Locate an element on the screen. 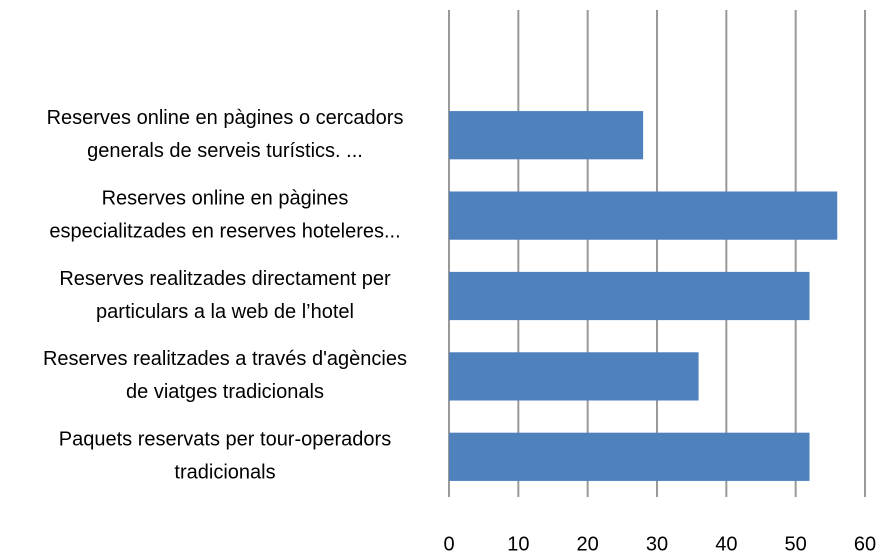 The width and height of the screenshot is (882, 556). x-tick-label: 10 is located at coordinates (518, 544).